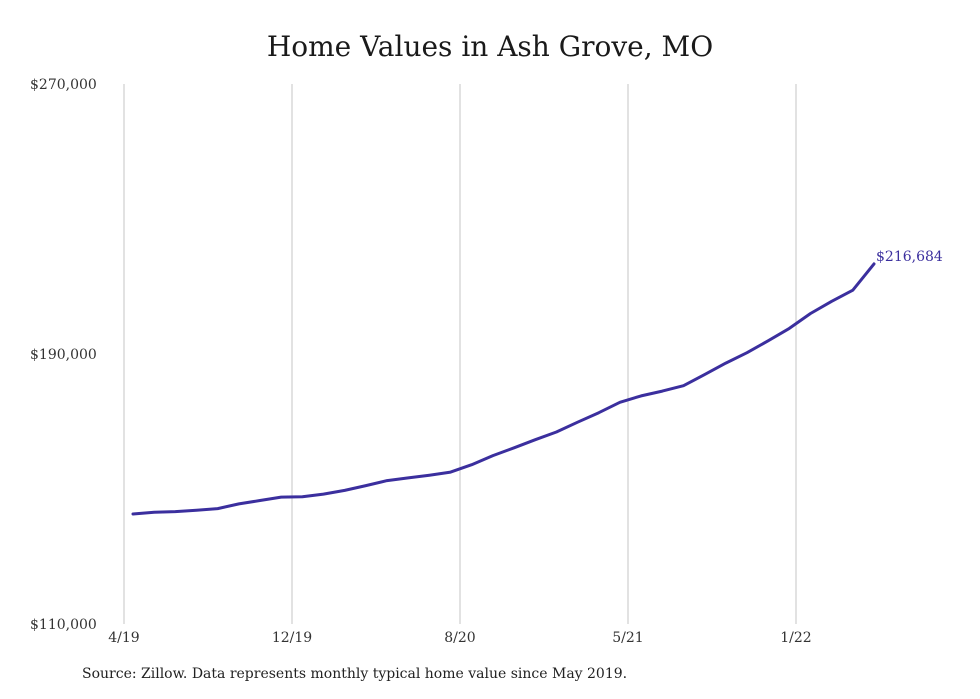 This screenshot has height=699, width=980. What do you see at coordinates (627, 638) in the screenshot?
I see `x-tick-label: 5/21` at bounding box center [627, 638].